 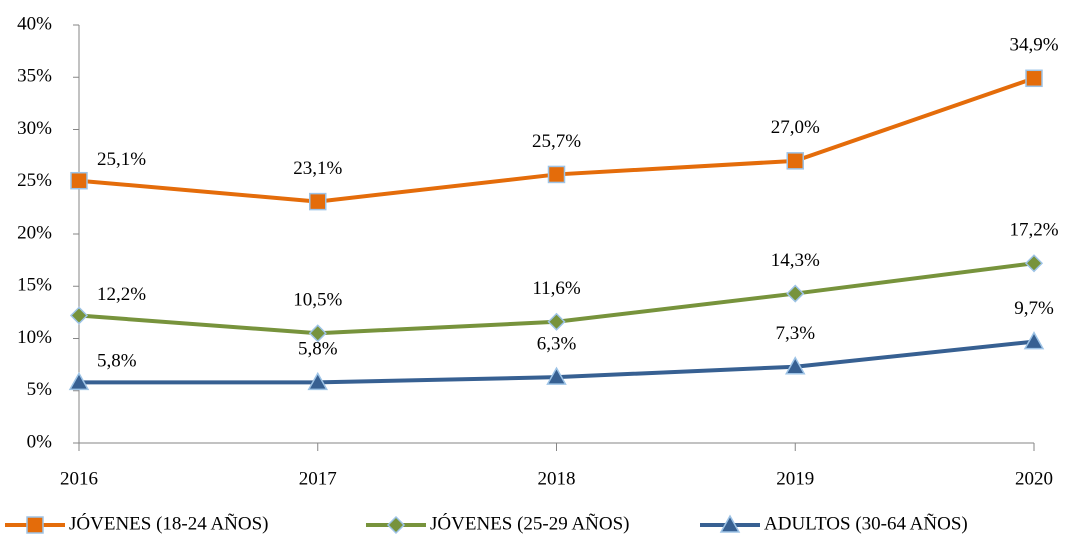 I want to click on y-tick-label: 10%, so click(x=34, y=337).